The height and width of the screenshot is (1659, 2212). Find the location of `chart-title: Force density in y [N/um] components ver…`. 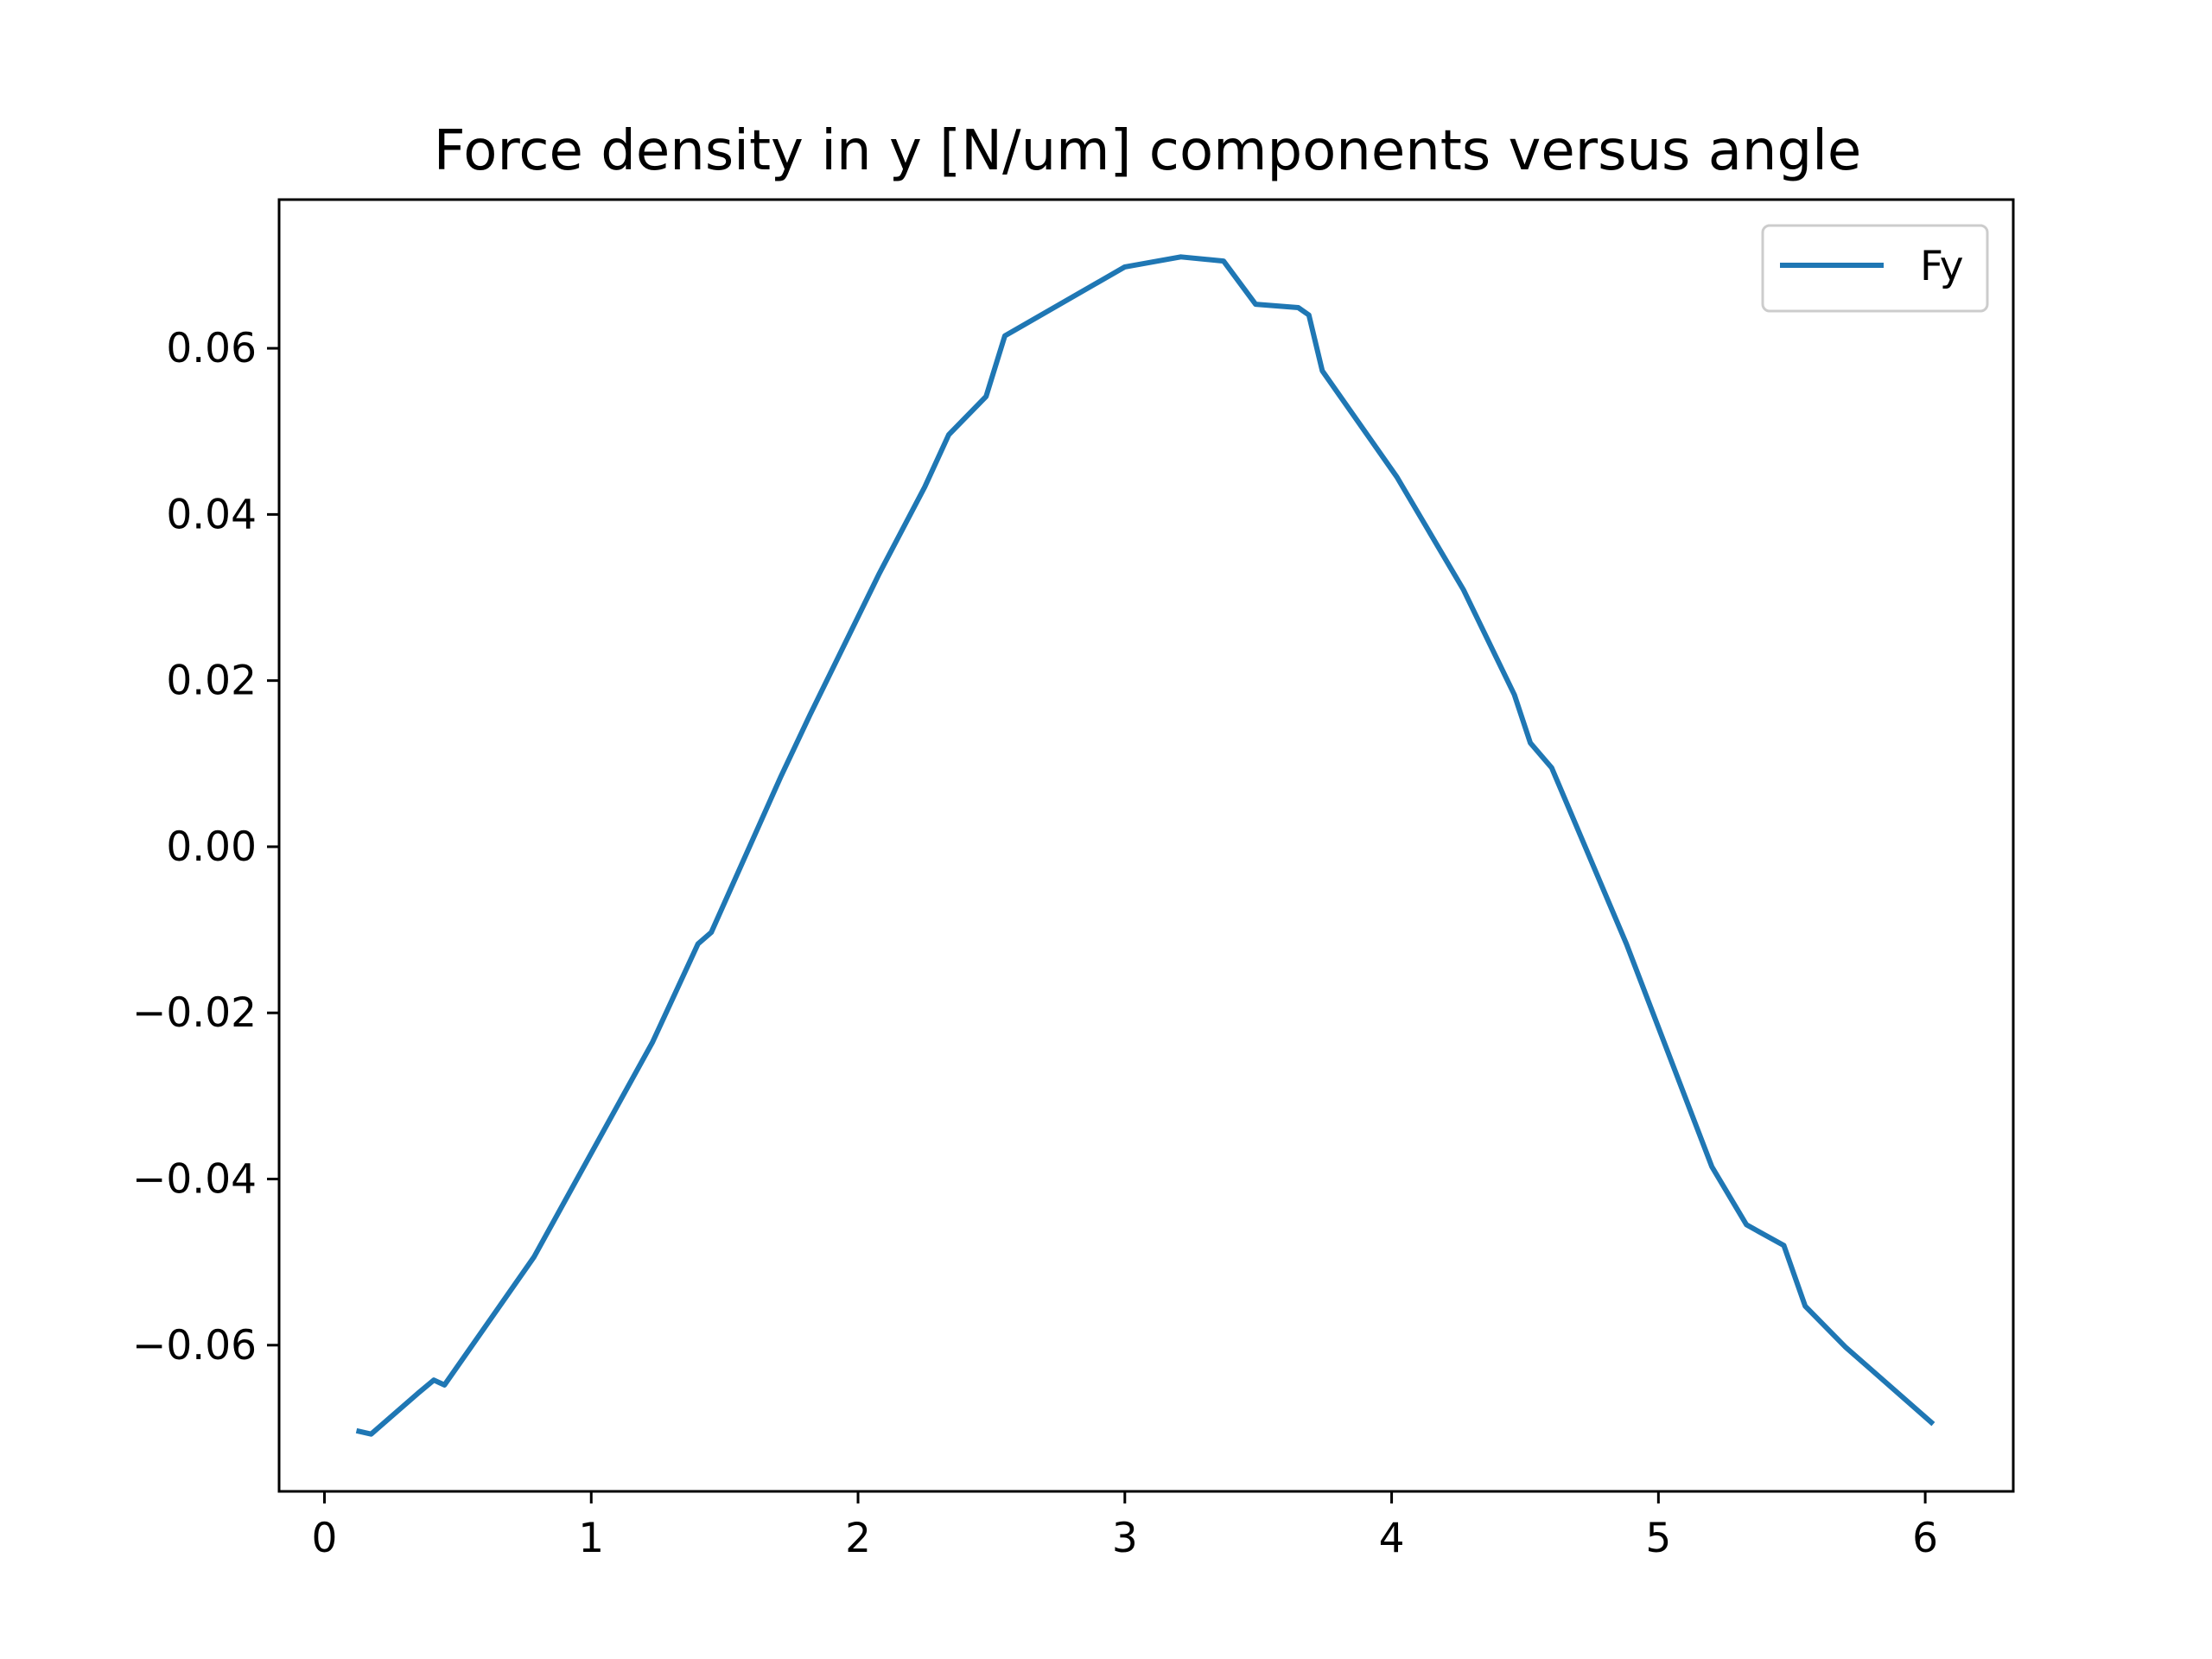

chart-title: Force density in y [N/um] components ver… is located at coordinates (1148, 151).